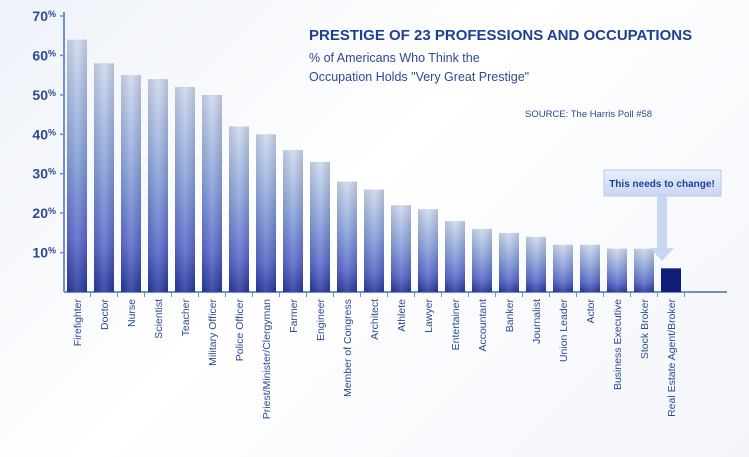 The height and width of the screenshot is (457, 749). I want to click on x-tick-label: Member of Congress, so click(348, 348).